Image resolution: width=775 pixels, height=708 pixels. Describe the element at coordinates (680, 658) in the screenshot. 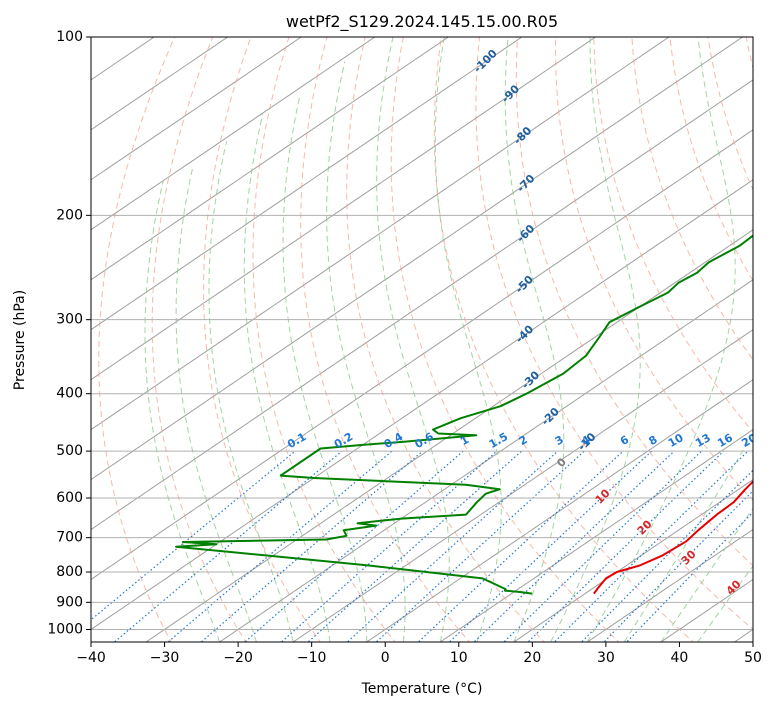

I see `x-tick-label: 40` at that location.